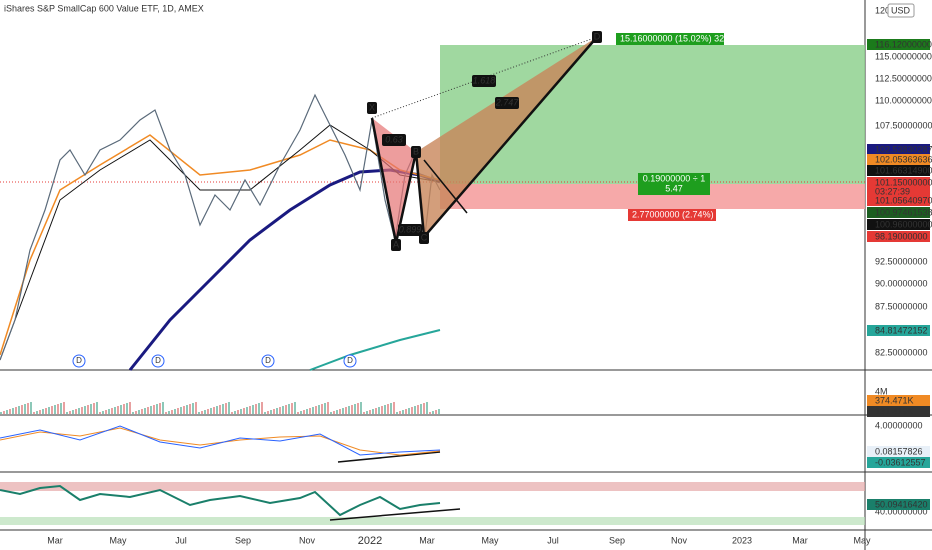 The height and width of the screenshot is (550, 932). Describe the element at coordinates (881, 391) in the screenshot. I see `volume-tick-label: 4M` at that location.